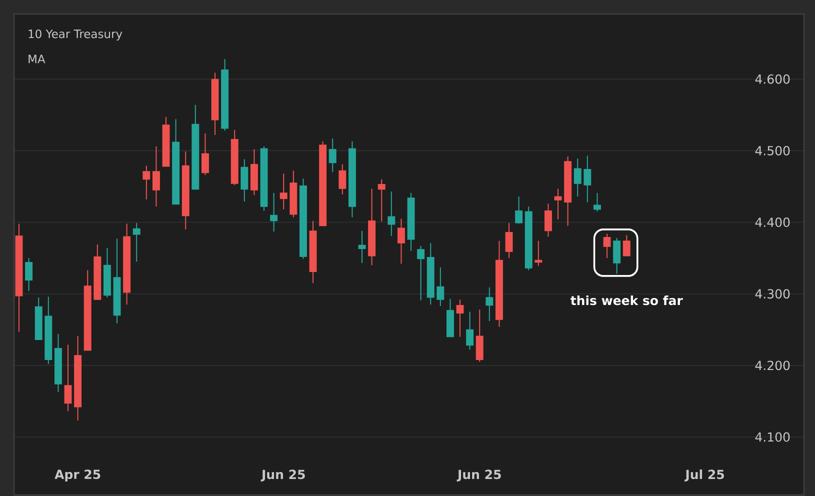  Describe the element at coordinates (772, 222) in the screenshot. I see `y-tick-label: 4.400` at that location.